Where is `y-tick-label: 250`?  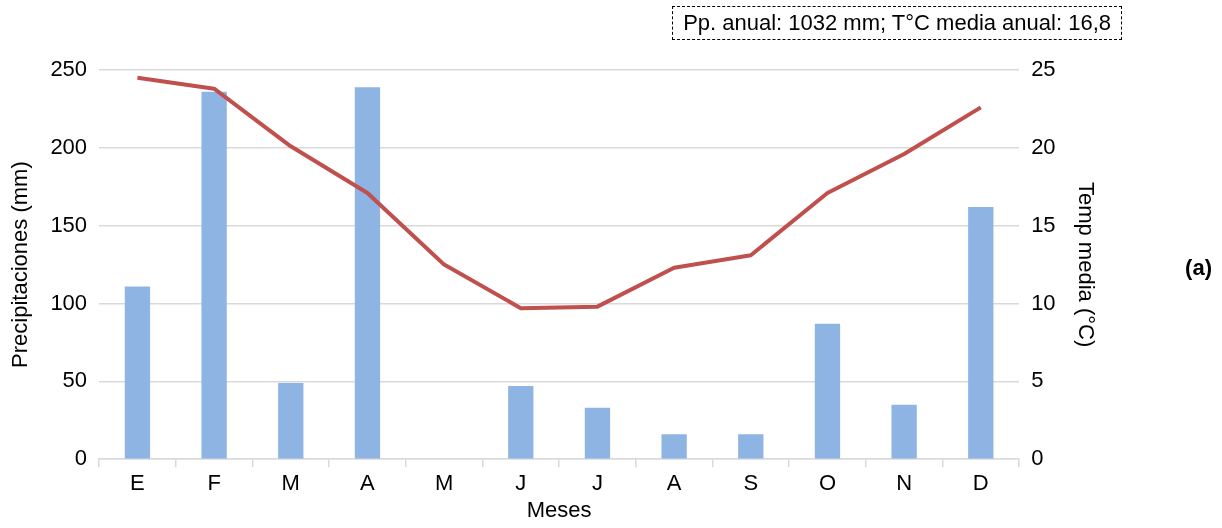
y-tick-label: 250 is located at coordinates (69, 69).